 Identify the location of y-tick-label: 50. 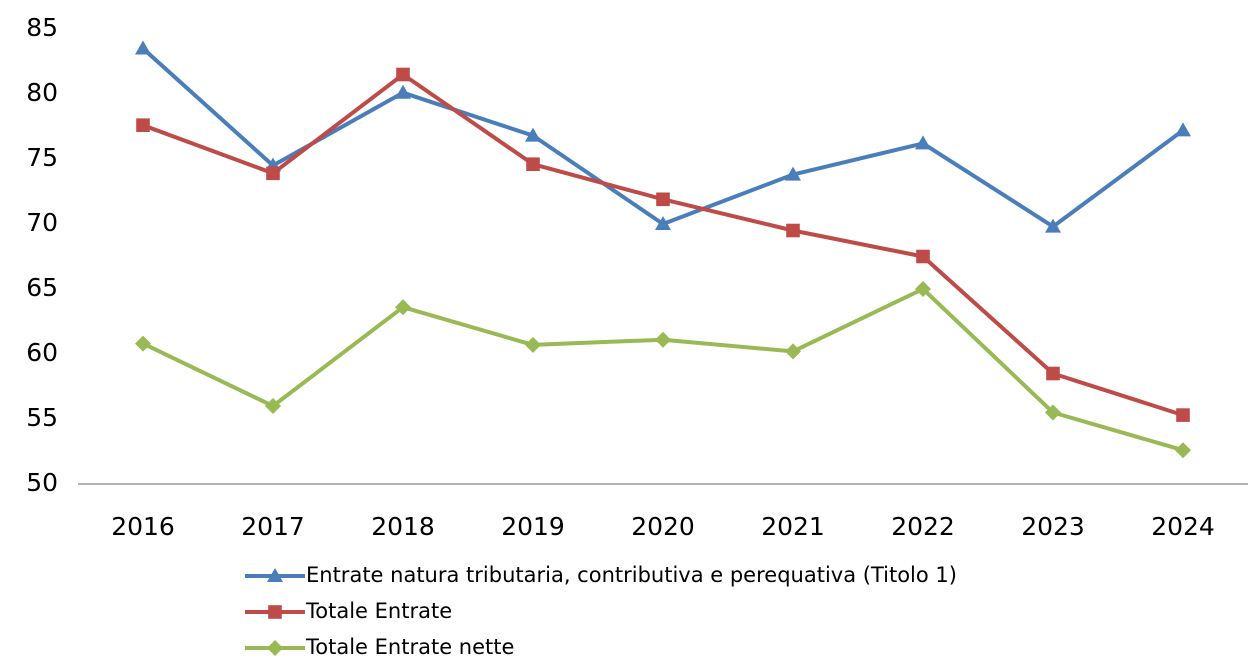
(42, 482).